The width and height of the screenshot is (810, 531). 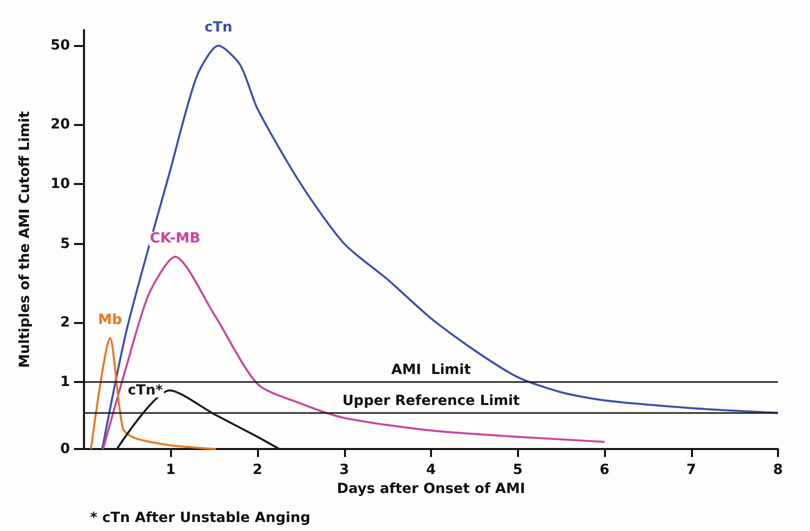 I want to click on x-tick-label: 4, so click(x=431, y=470).